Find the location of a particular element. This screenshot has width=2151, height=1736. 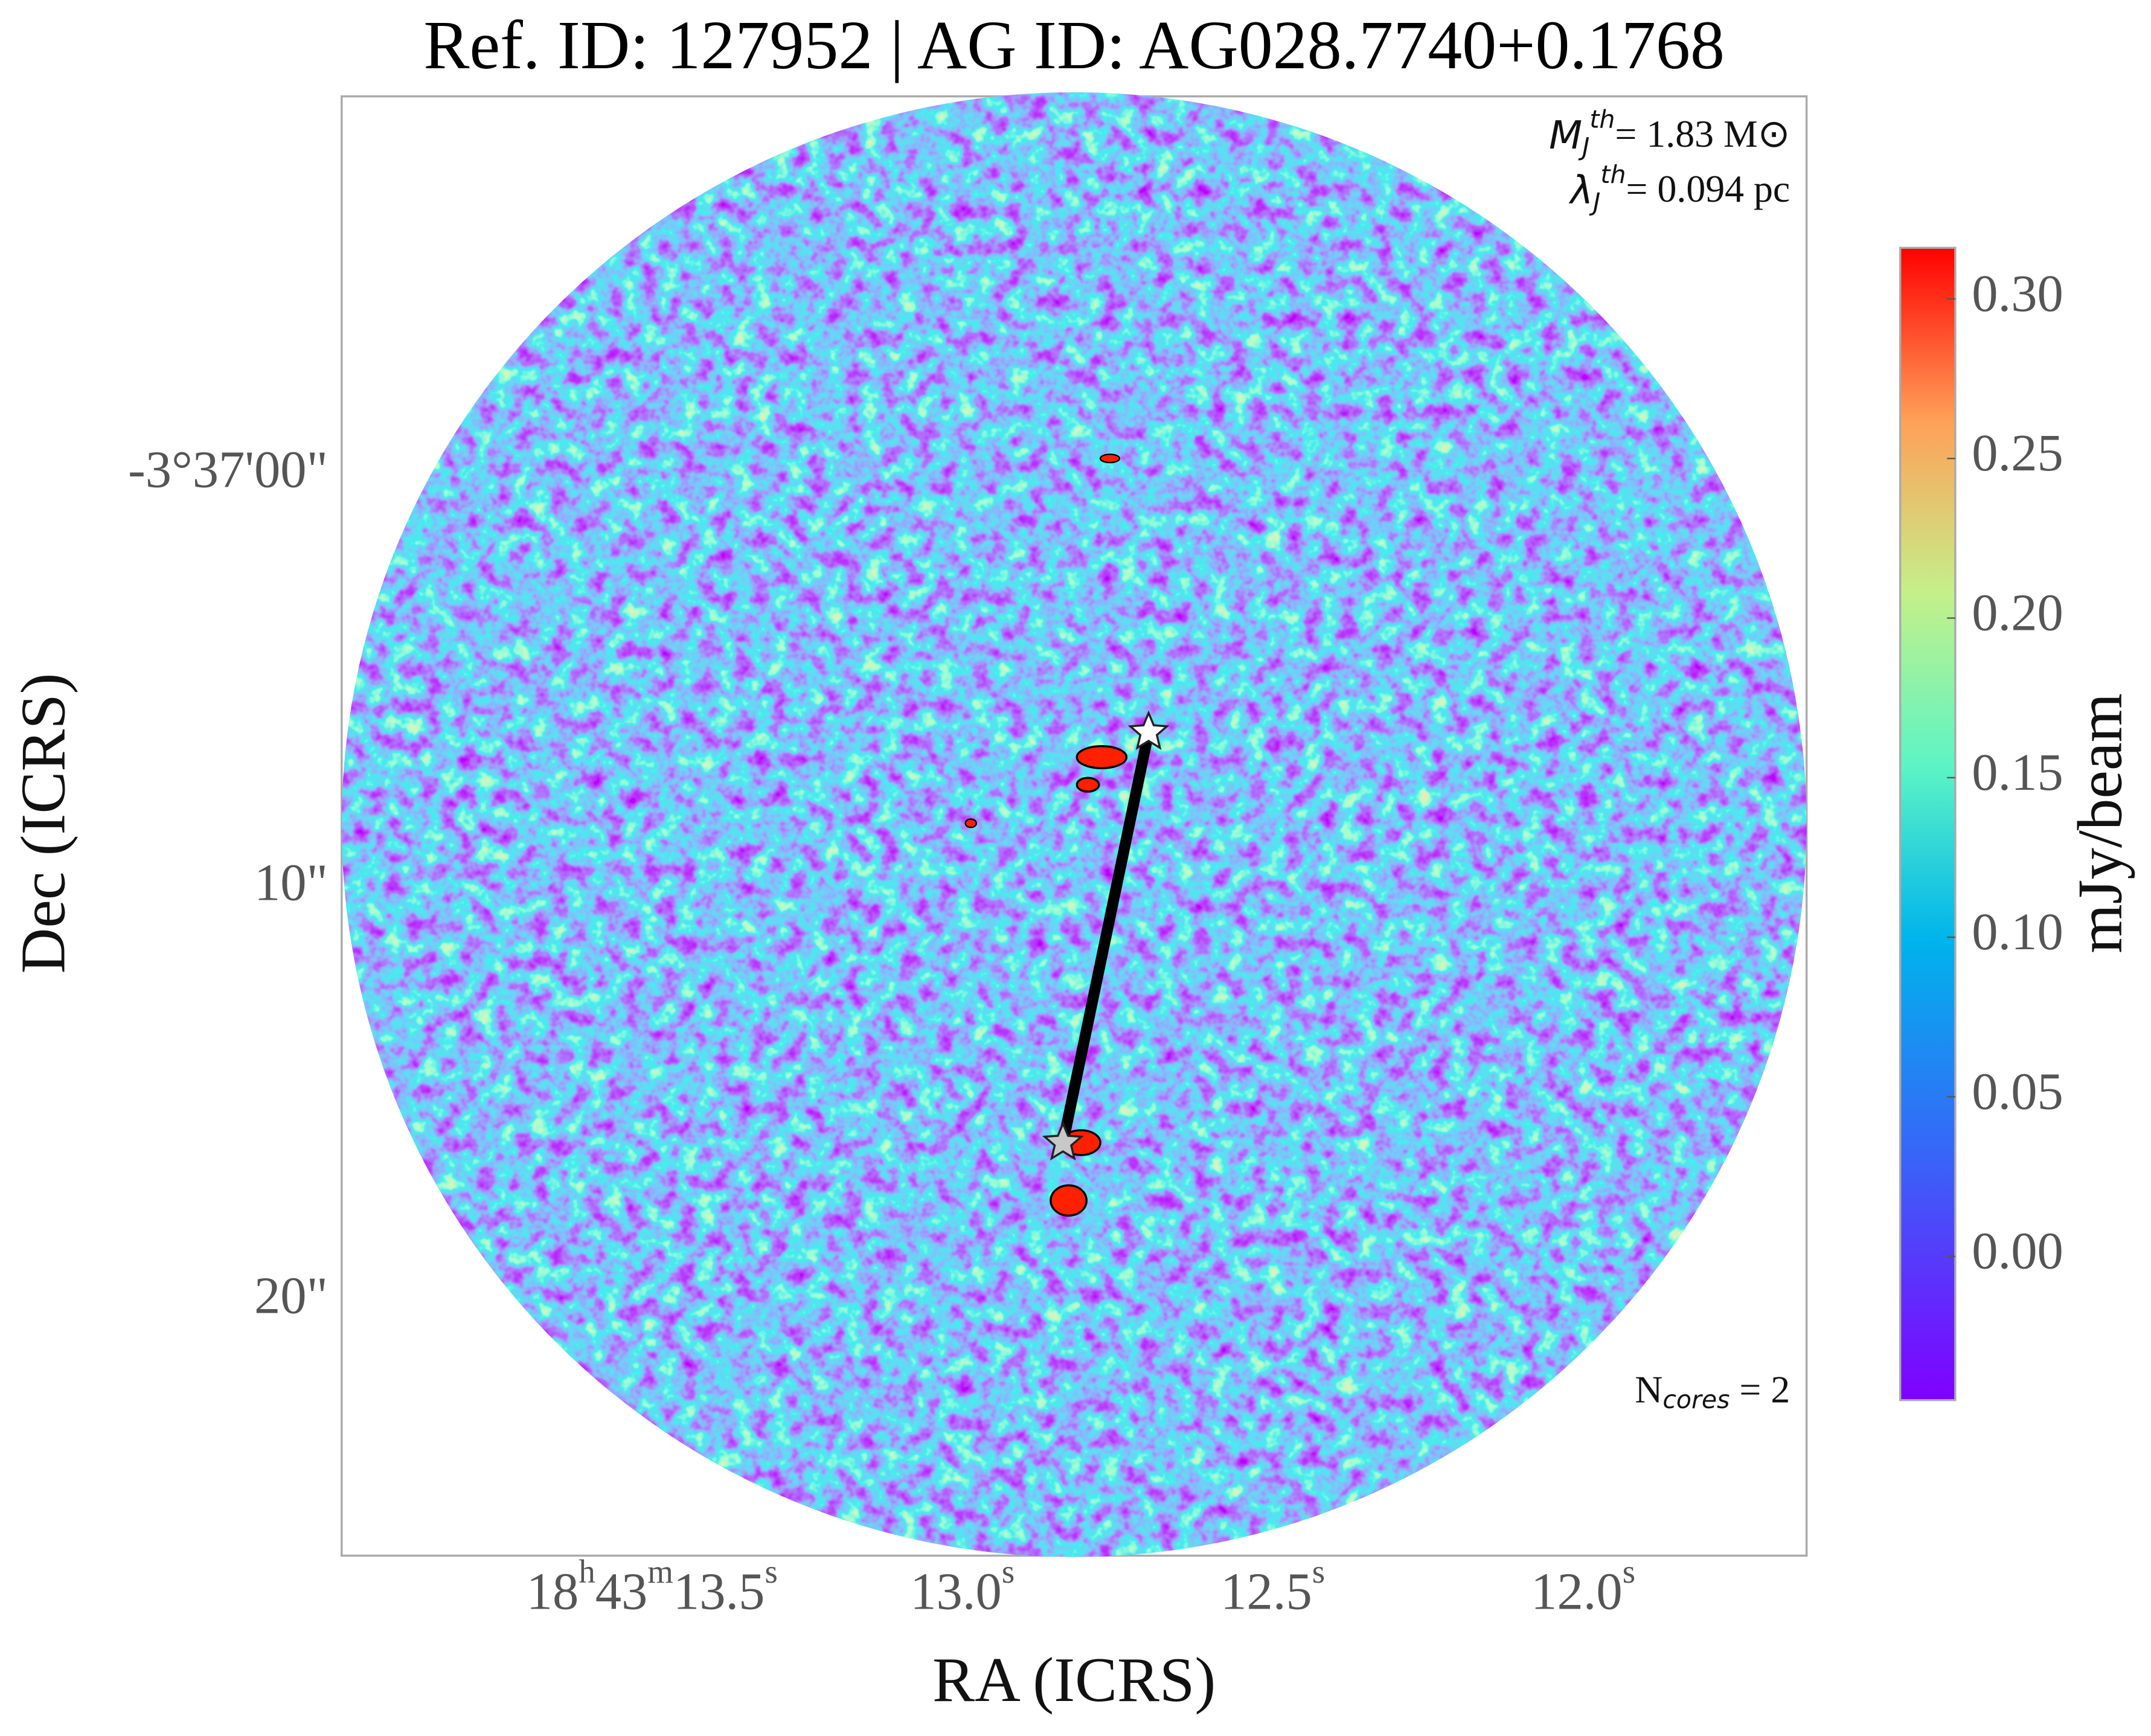

annotation-mass: MJth= 1.83 M⊙ is located at coordinates (1670, 133).